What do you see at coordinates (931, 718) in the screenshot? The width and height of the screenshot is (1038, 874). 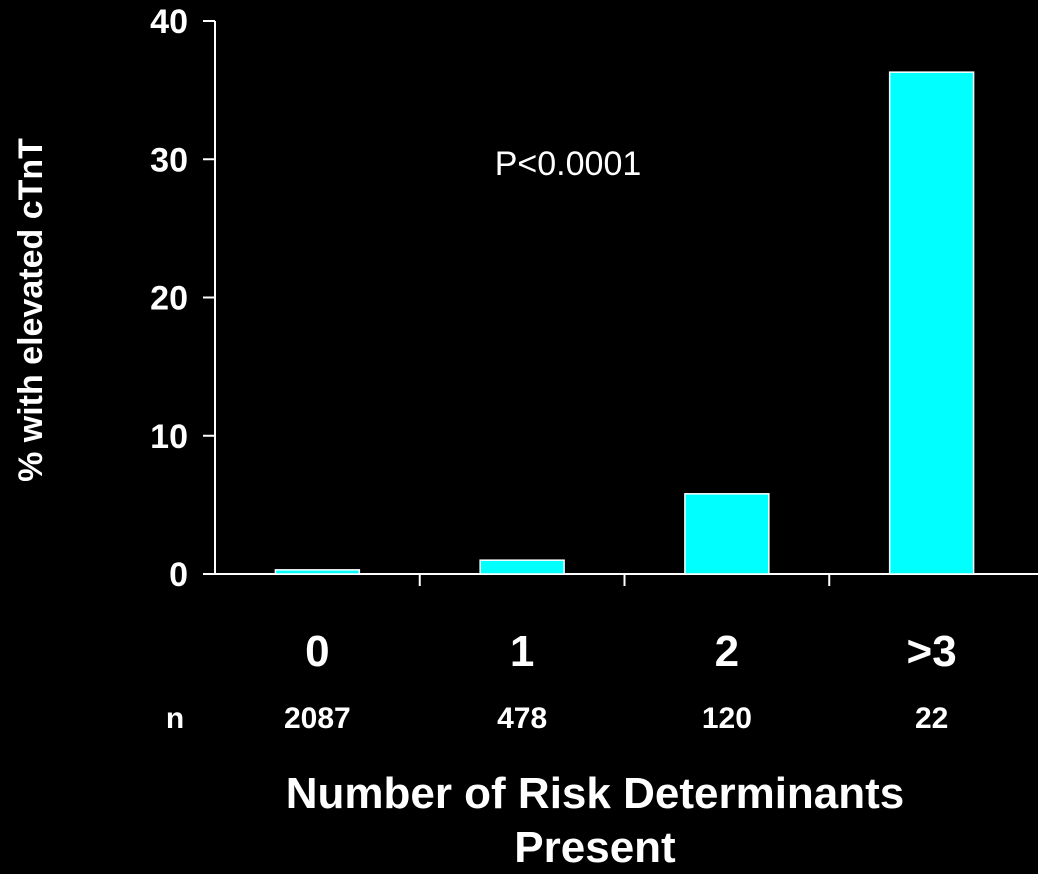 I see `n-value-label: 22` at bounding box center [931, 718].